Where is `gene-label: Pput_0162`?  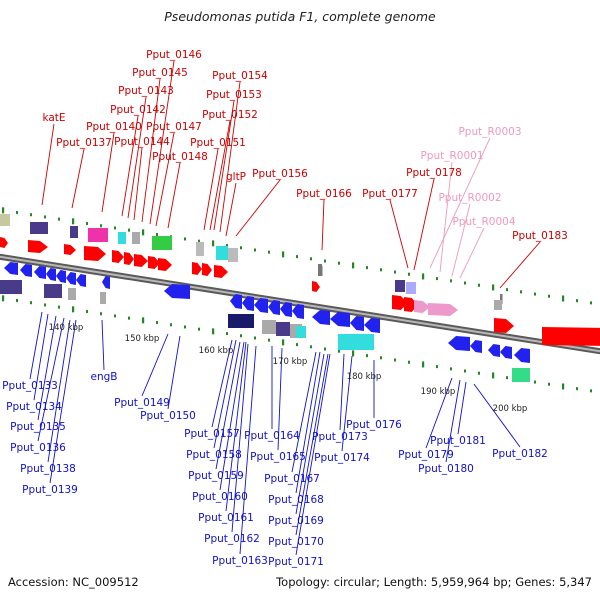 gene-label: Pput_0162 is located at coordinates (232, 539).